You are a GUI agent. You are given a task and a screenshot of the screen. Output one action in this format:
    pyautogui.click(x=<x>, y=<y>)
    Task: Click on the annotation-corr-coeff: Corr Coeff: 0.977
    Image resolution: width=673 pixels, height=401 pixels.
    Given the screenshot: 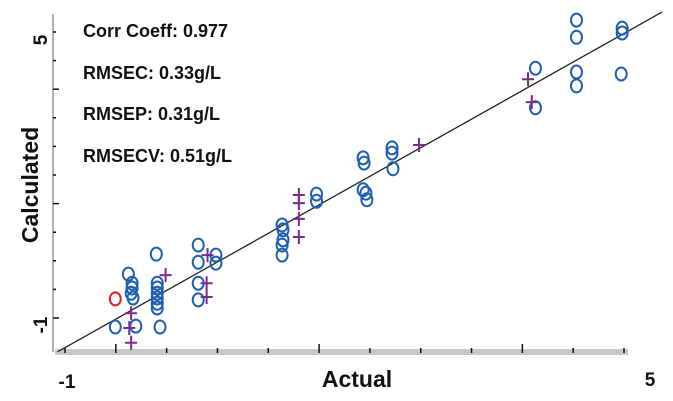 What is the action you would take?
    pyautogui.click(x=155, y=31)
    